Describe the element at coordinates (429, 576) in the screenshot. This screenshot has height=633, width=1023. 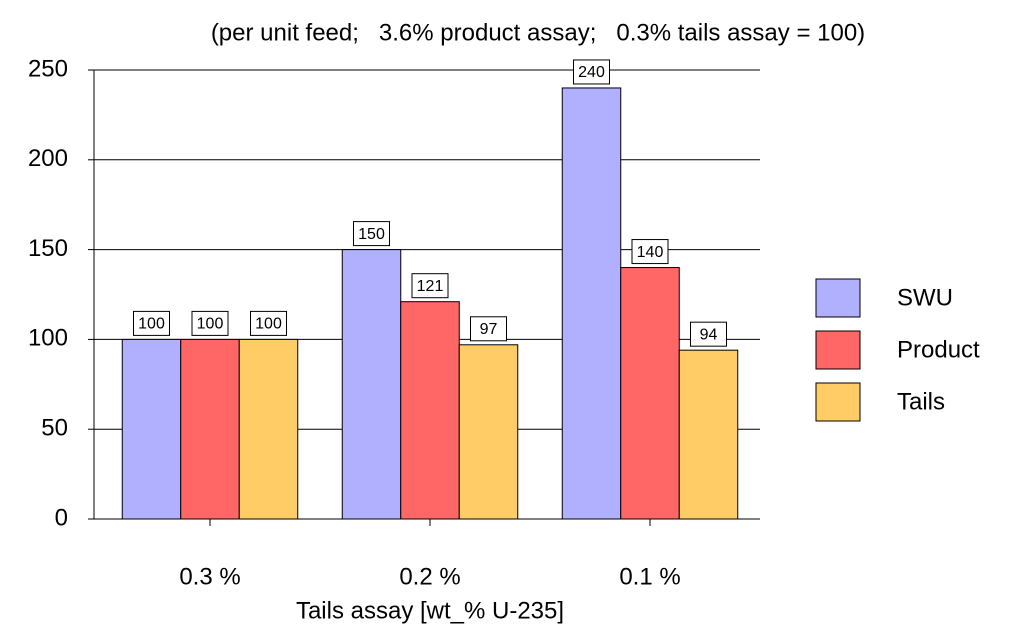
I see `x-tick-label: 0.2 %` at that location.